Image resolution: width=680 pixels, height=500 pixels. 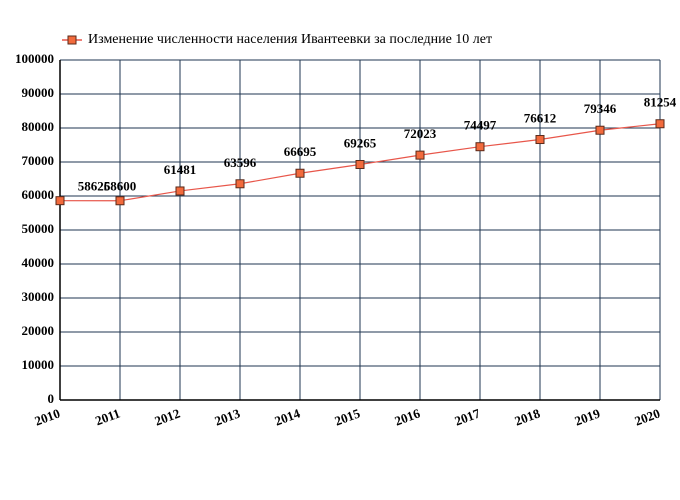 What do you see at coordinates (38, 194) in the screenshot?
I see `y-tick-label: 60000` at bounding box center [38, 194].